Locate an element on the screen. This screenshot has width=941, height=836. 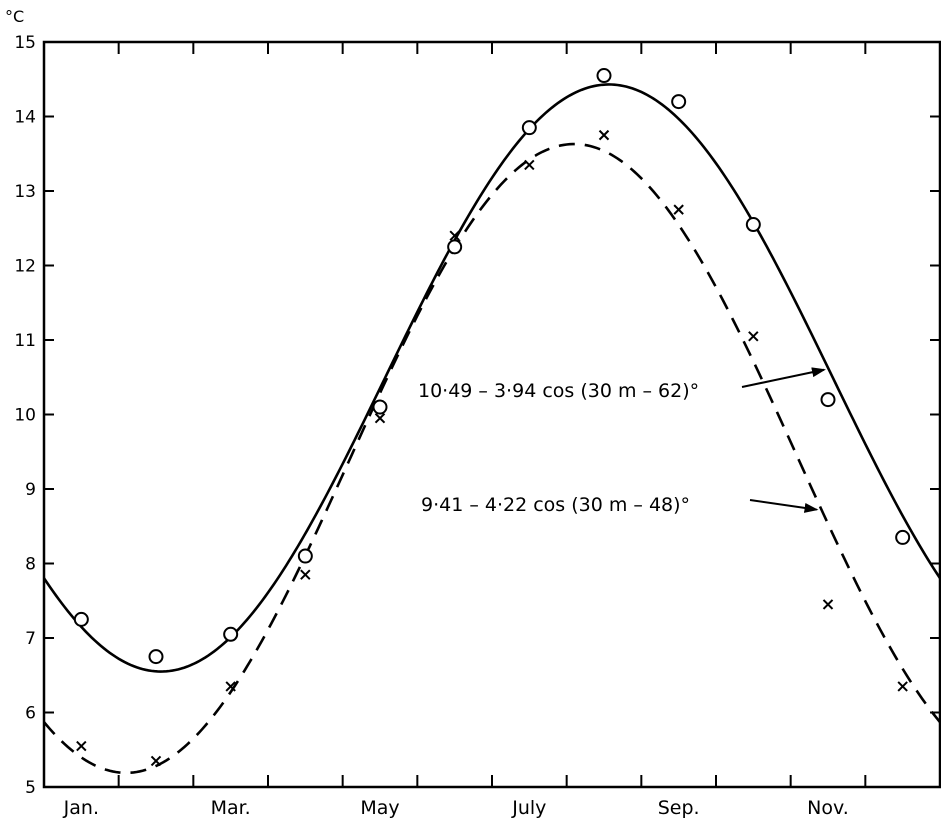
y-tick-label: 11 is located at coordinates (25, 341).